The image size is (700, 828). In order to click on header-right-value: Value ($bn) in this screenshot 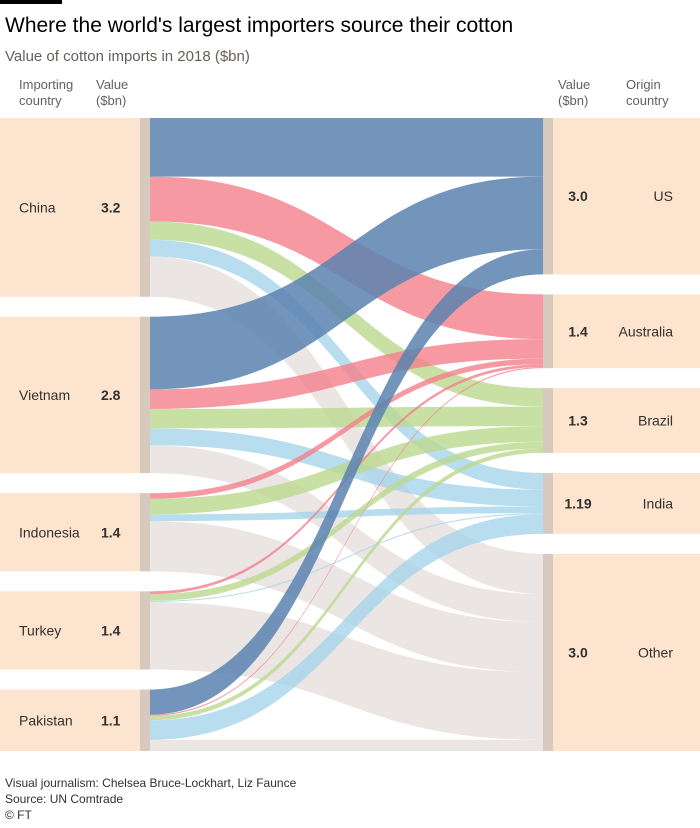, I will do `click(574, 93)`.